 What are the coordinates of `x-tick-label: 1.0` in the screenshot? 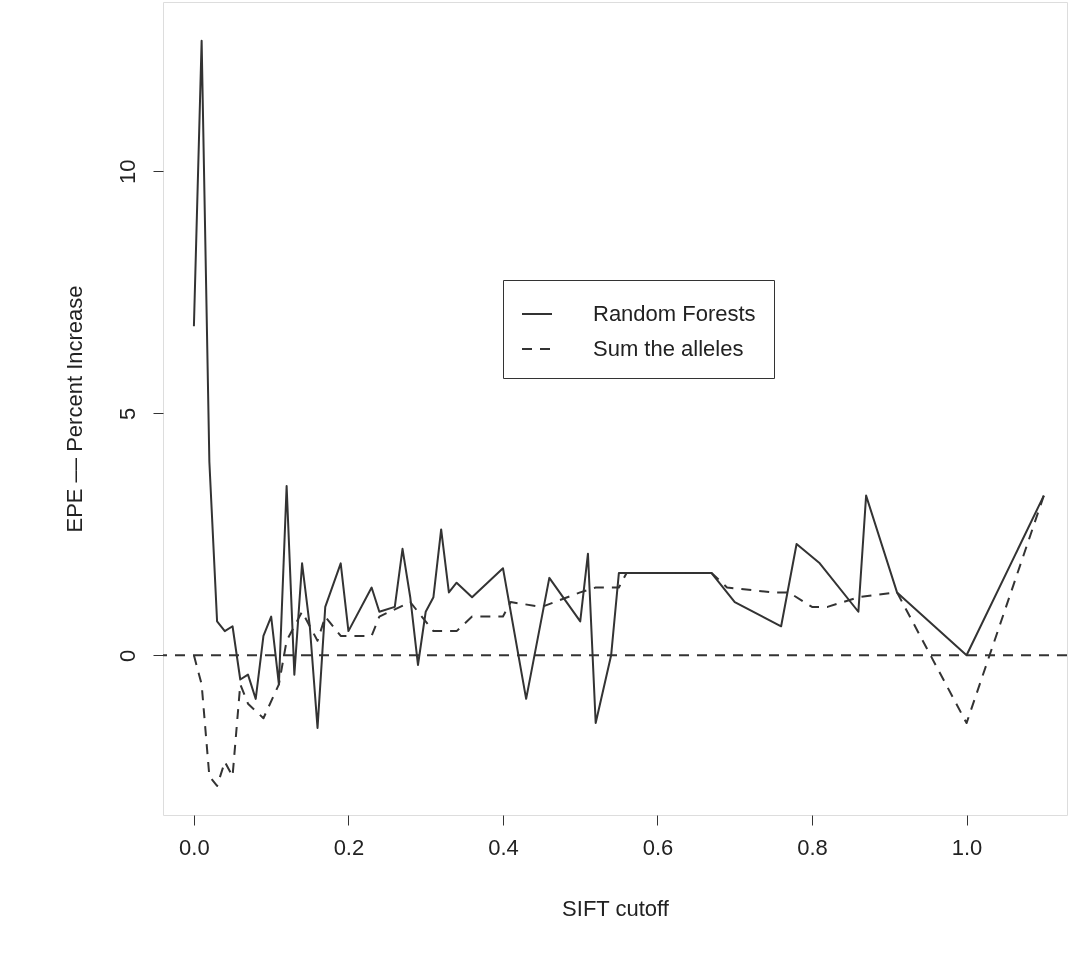 It's located at (967, 847).